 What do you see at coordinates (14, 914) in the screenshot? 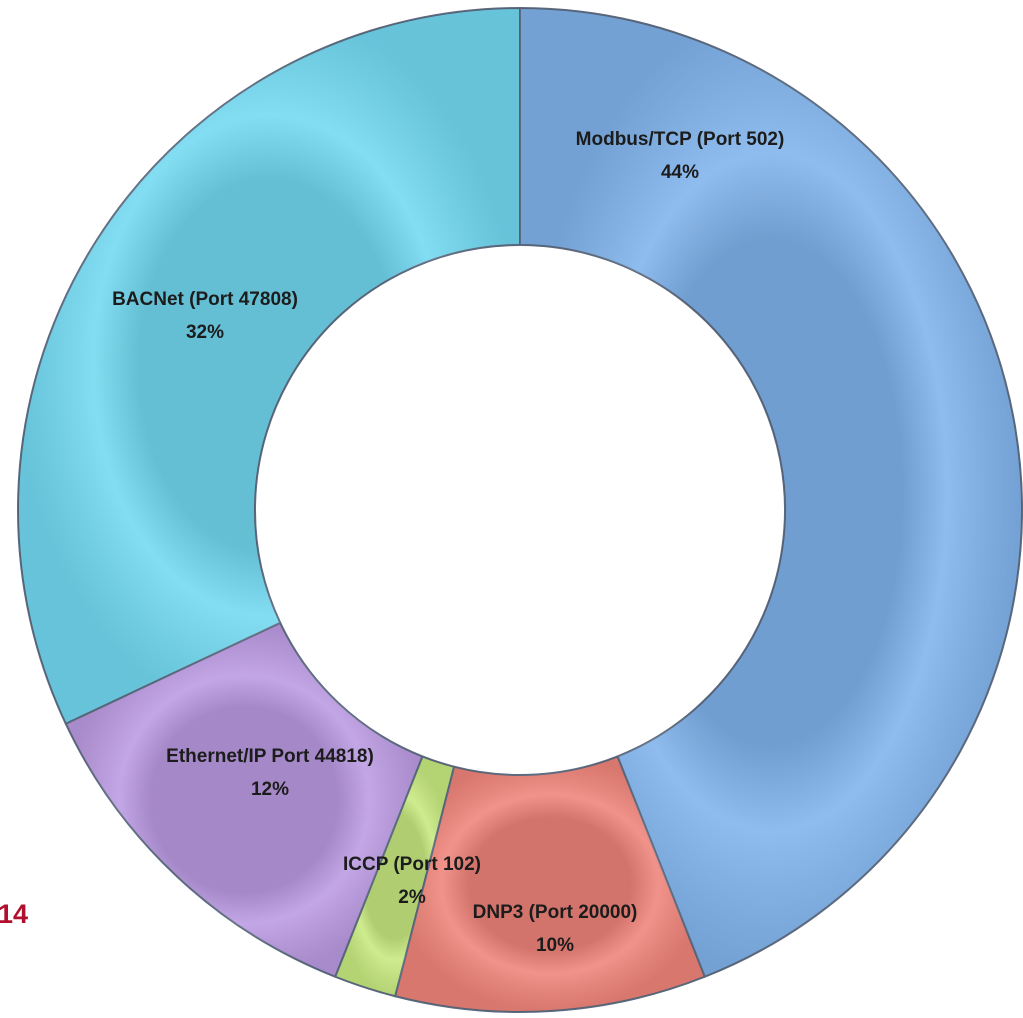
I see `annotation: 14` at bounding box center [14, 914].